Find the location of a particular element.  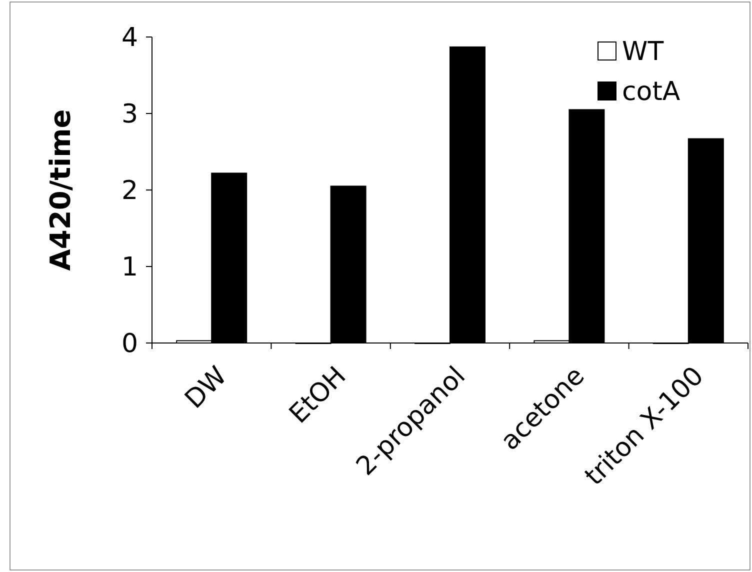

y-tick-label: 4 is located at coordinates (129, 38).